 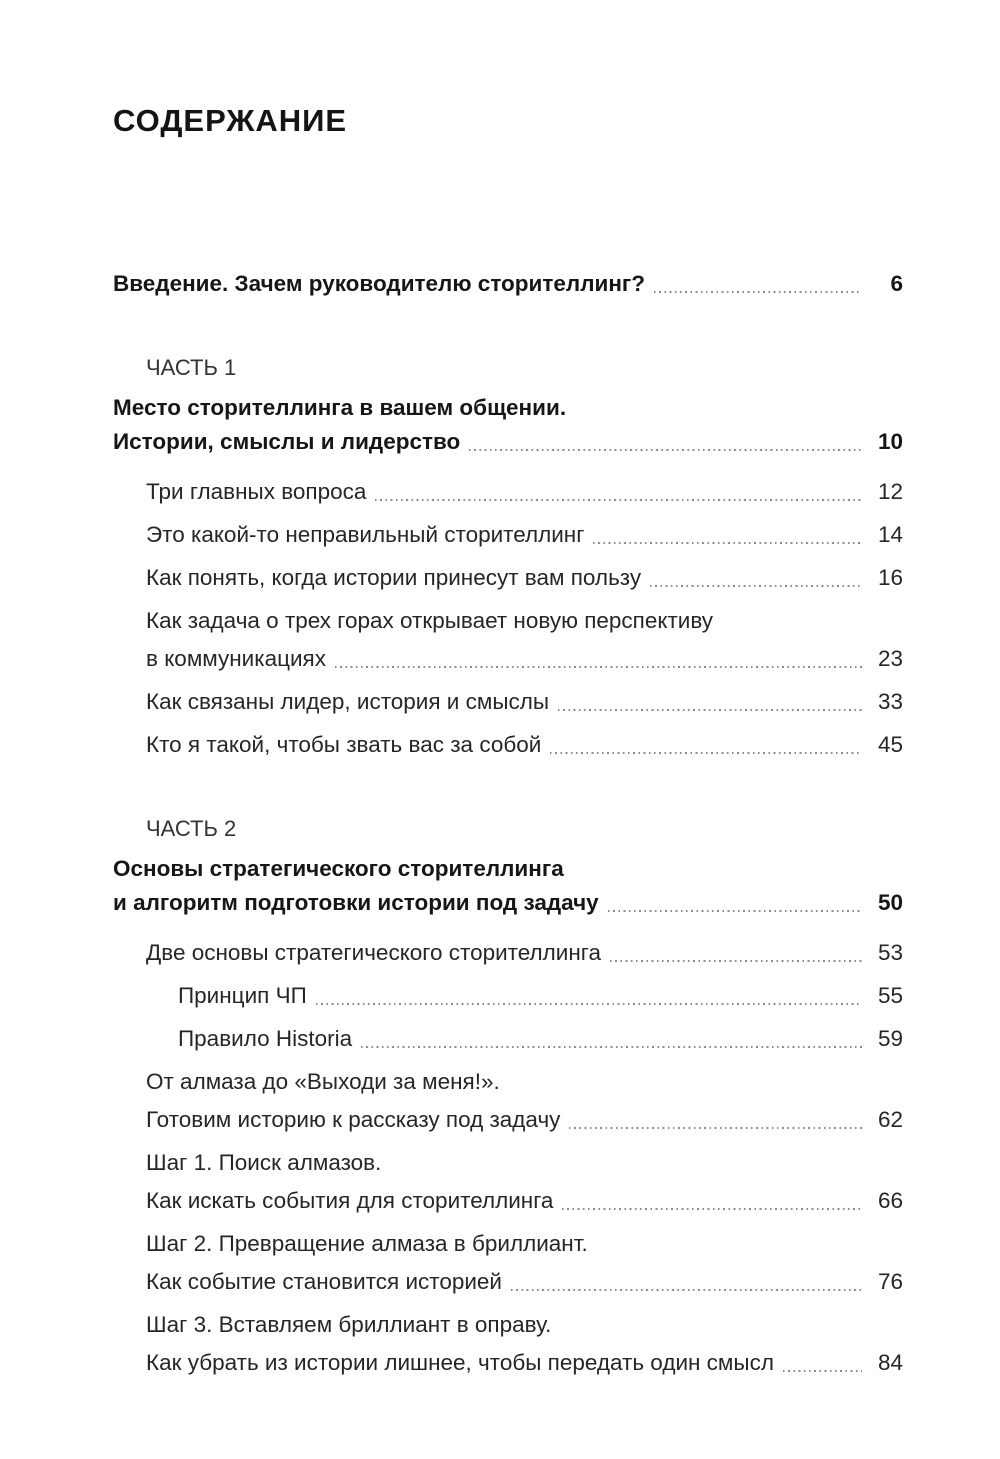 I want to click on toc-entry: Кто я такой, чтобы звать вас за собой 45, so click(x=508, y=745).